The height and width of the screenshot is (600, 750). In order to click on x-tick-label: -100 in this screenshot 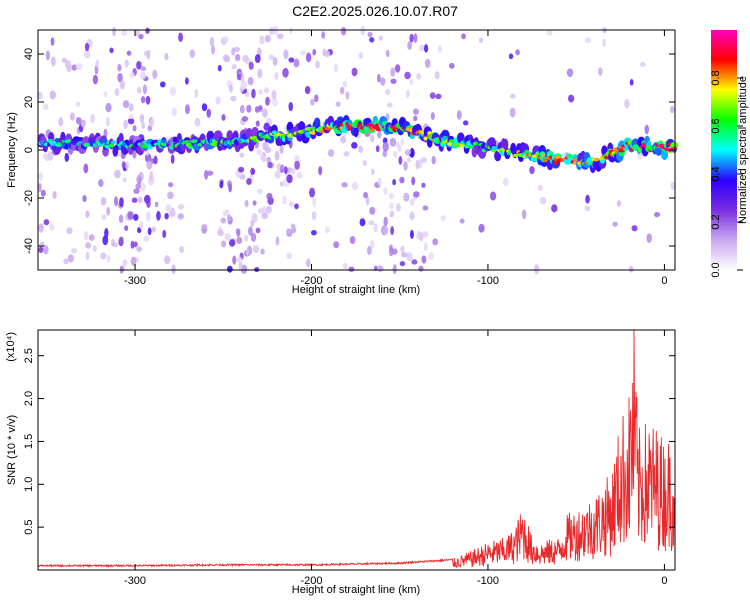, I will do `click(488, 281)`.